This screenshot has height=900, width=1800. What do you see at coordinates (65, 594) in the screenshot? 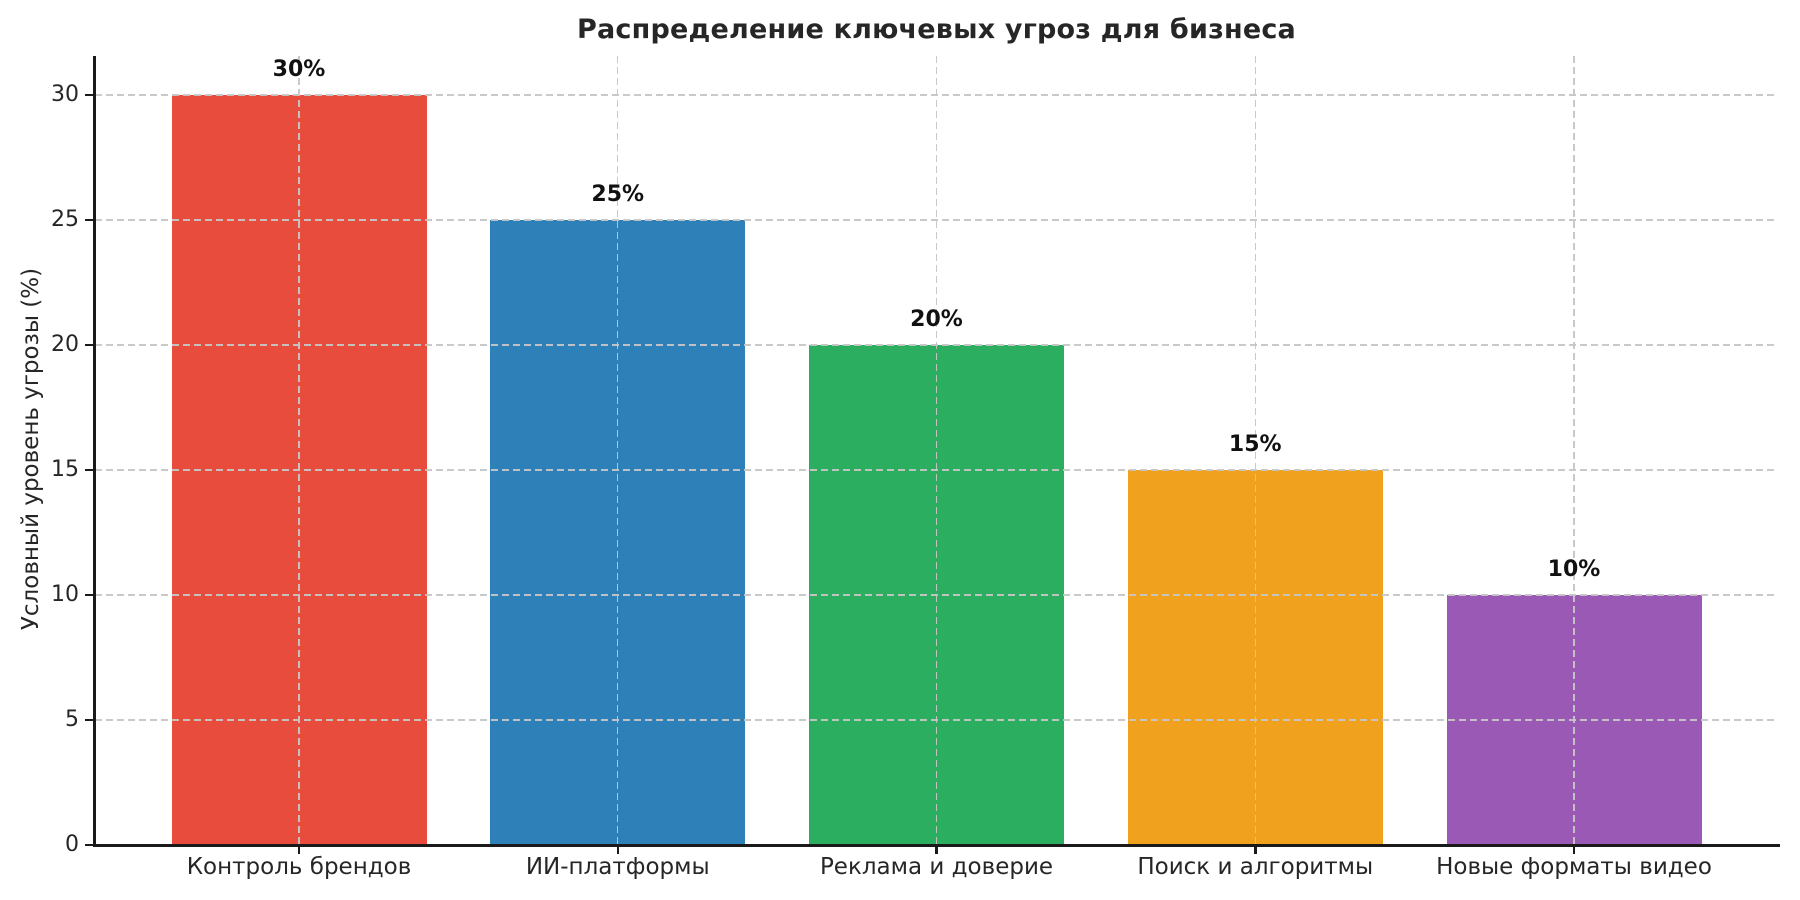
I see `y-tick-label: 10` at bounding box center [65, 594].